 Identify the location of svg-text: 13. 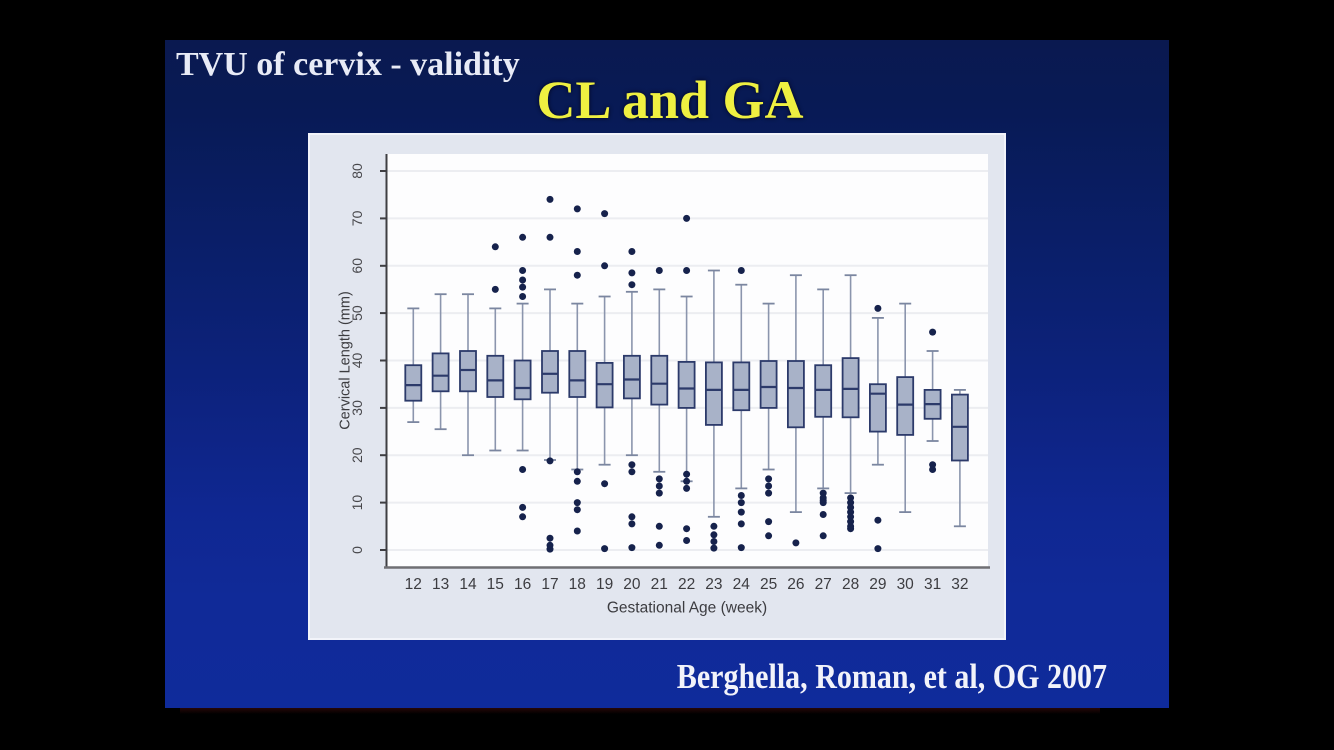
(440, 584).